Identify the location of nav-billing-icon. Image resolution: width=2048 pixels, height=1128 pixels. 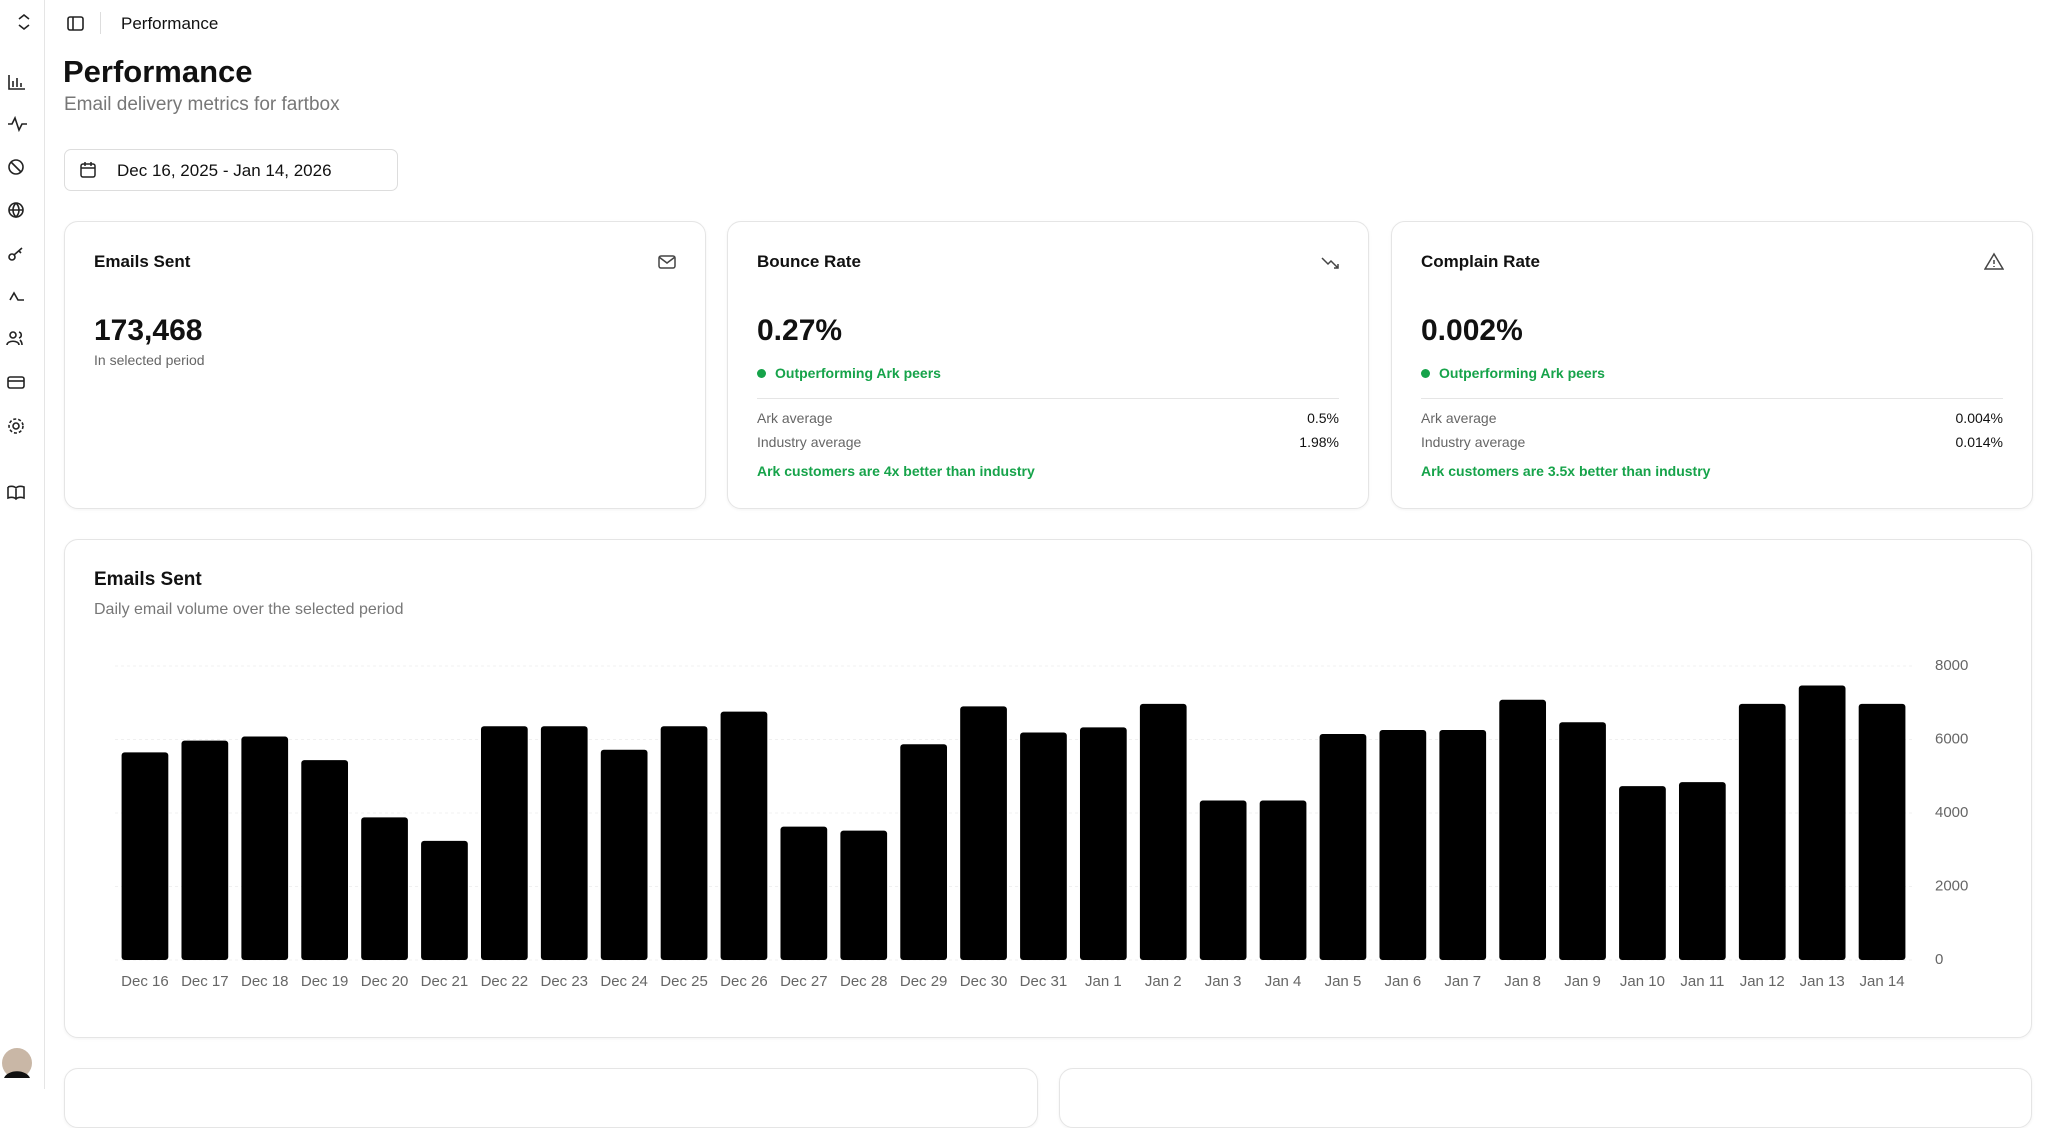
(16, 382).